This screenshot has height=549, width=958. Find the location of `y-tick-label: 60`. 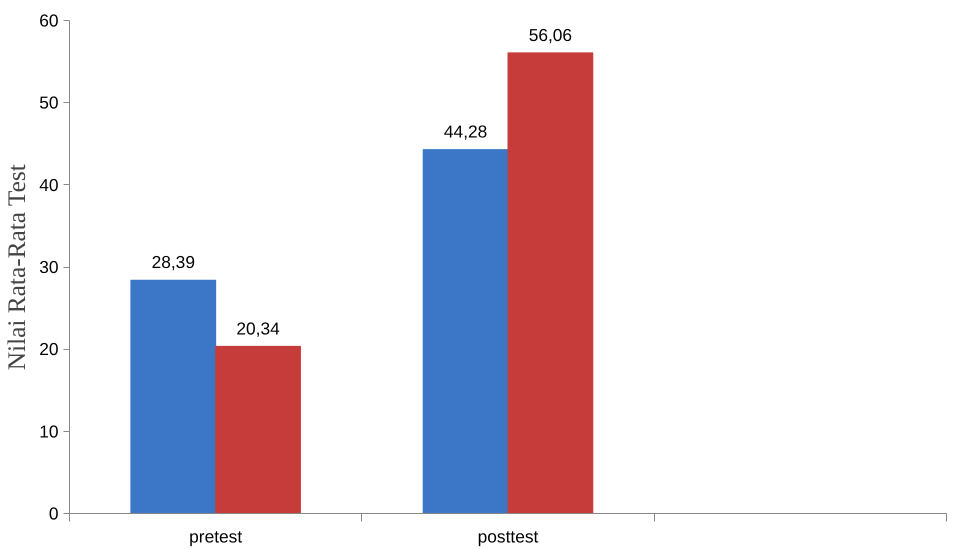

y-tick-label: 60 is located at coordinates (49, 20).